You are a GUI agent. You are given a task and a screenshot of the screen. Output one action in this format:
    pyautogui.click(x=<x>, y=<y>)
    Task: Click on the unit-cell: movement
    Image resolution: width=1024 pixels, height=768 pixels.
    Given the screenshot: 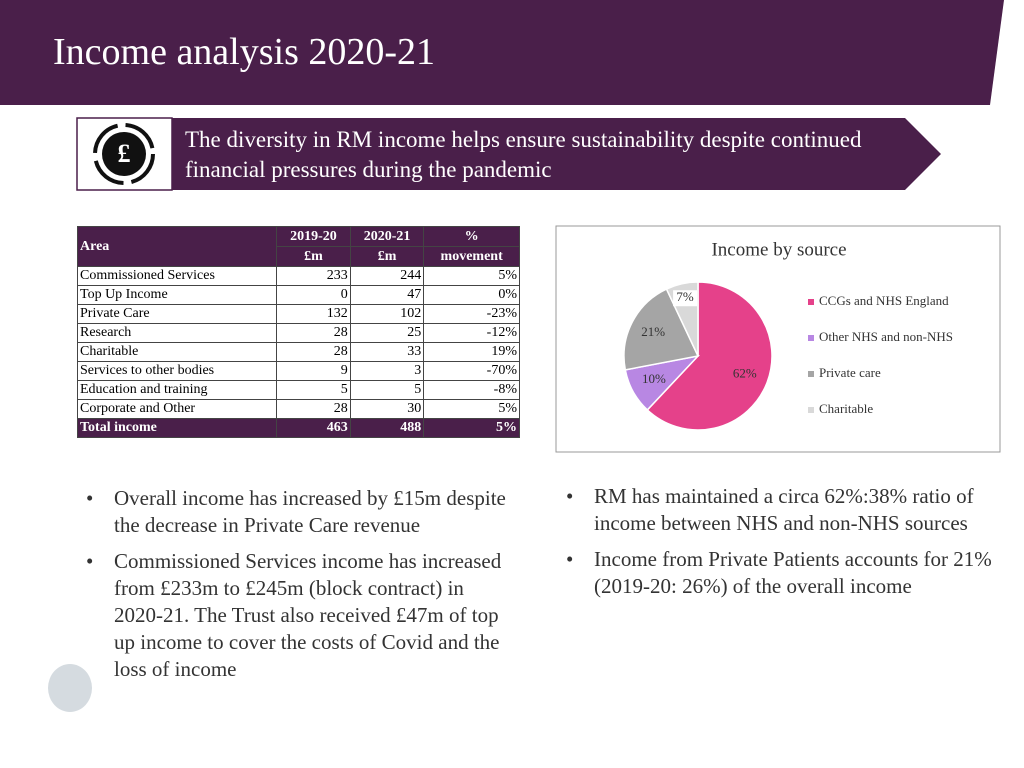 What is the action you would take?
    pyautogui.click(x=471, y=256)
    